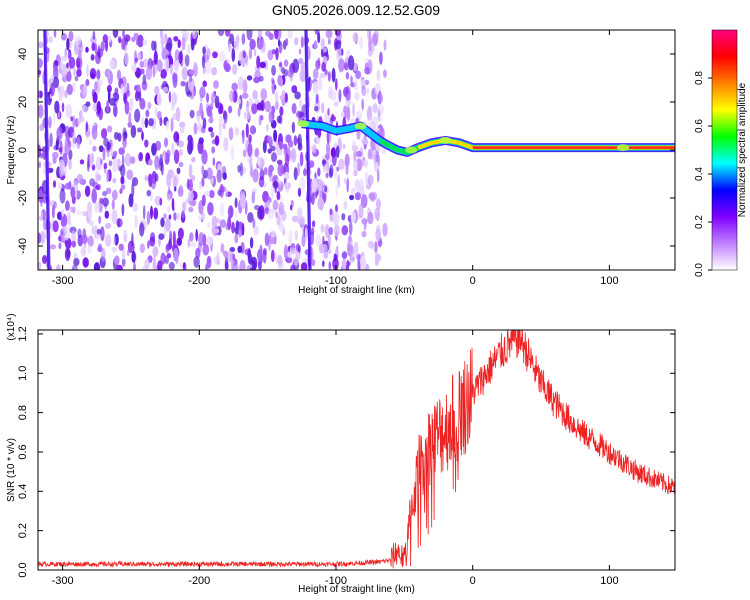  I want to click on bottom-ytick-label: 1.0, so click(23, 373).